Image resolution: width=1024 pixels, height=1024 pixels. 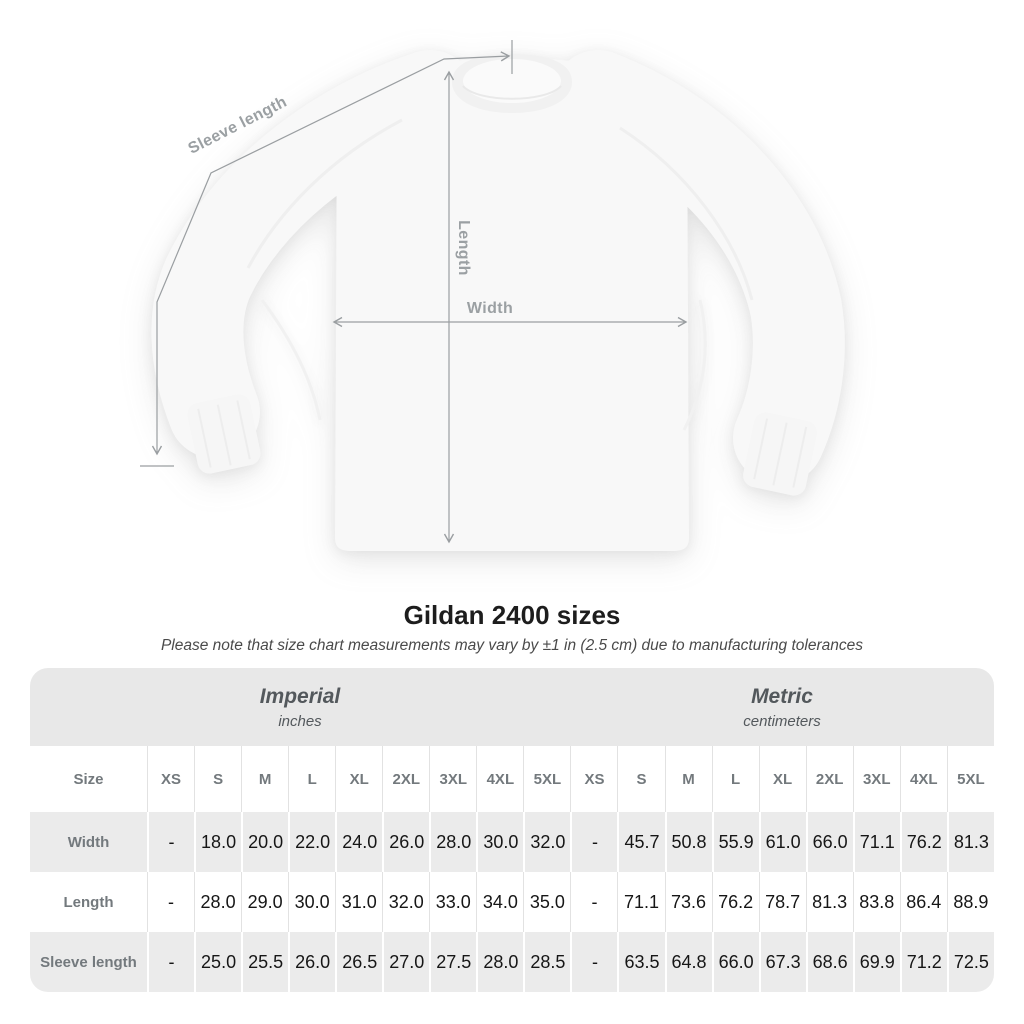 I want to click on width-label: Width, so click(x=490, y=308).